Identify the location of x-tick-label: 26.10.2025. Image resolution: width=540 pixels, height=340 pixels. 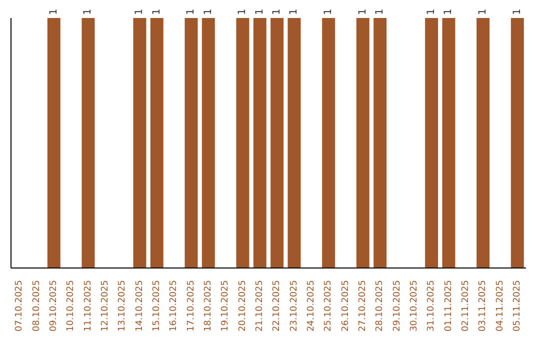
(345, 306).